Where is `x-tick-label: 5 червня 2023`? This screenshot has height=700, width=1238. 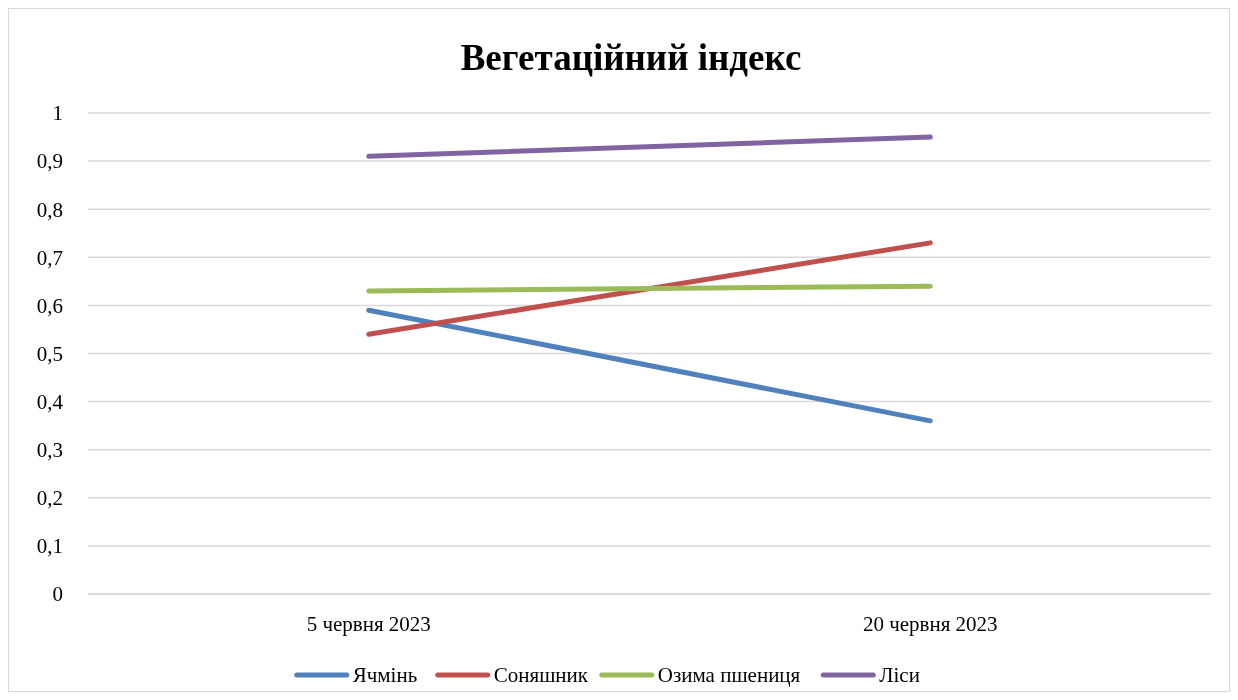
x-tick-label: 5 червня 2023 is located at coordinates (368, 624).